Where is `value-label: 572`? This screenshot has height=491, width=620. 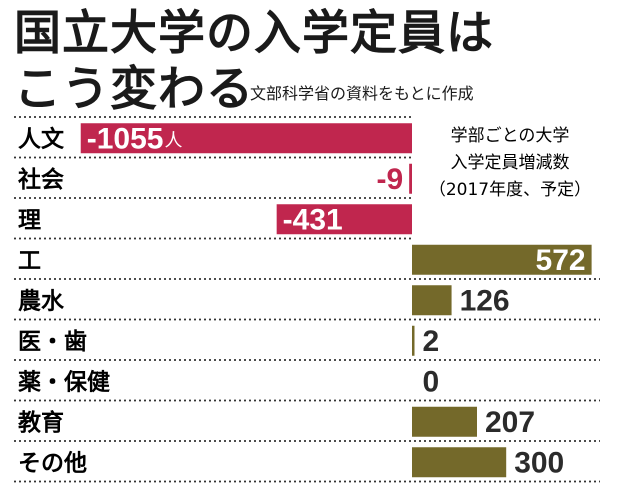 value-label: 572 is located at coordinates (561, 260).